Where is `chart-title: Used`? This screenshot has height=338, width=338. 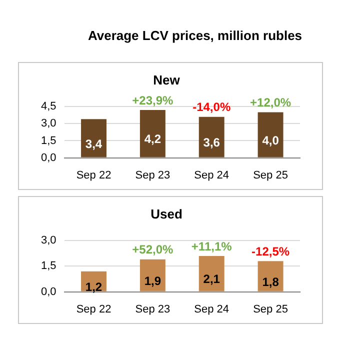
chart-title: Used is located at coordinates (166, 214).